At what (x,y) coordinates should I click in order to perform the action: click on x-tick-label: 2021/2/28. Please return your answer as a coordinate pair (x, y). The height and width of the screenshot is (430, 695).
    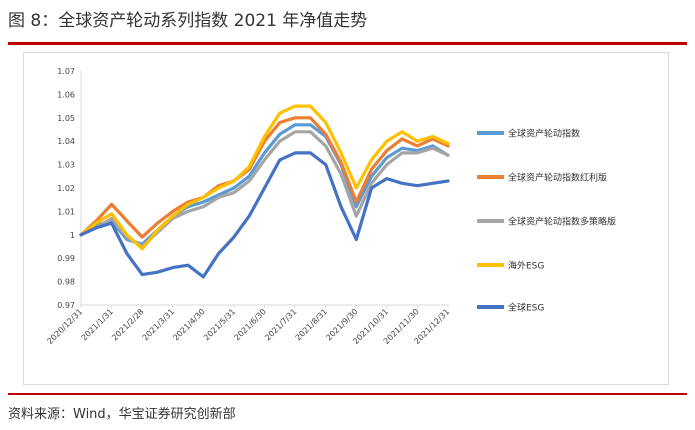
    Looking at the image, I should click on (127, 324).